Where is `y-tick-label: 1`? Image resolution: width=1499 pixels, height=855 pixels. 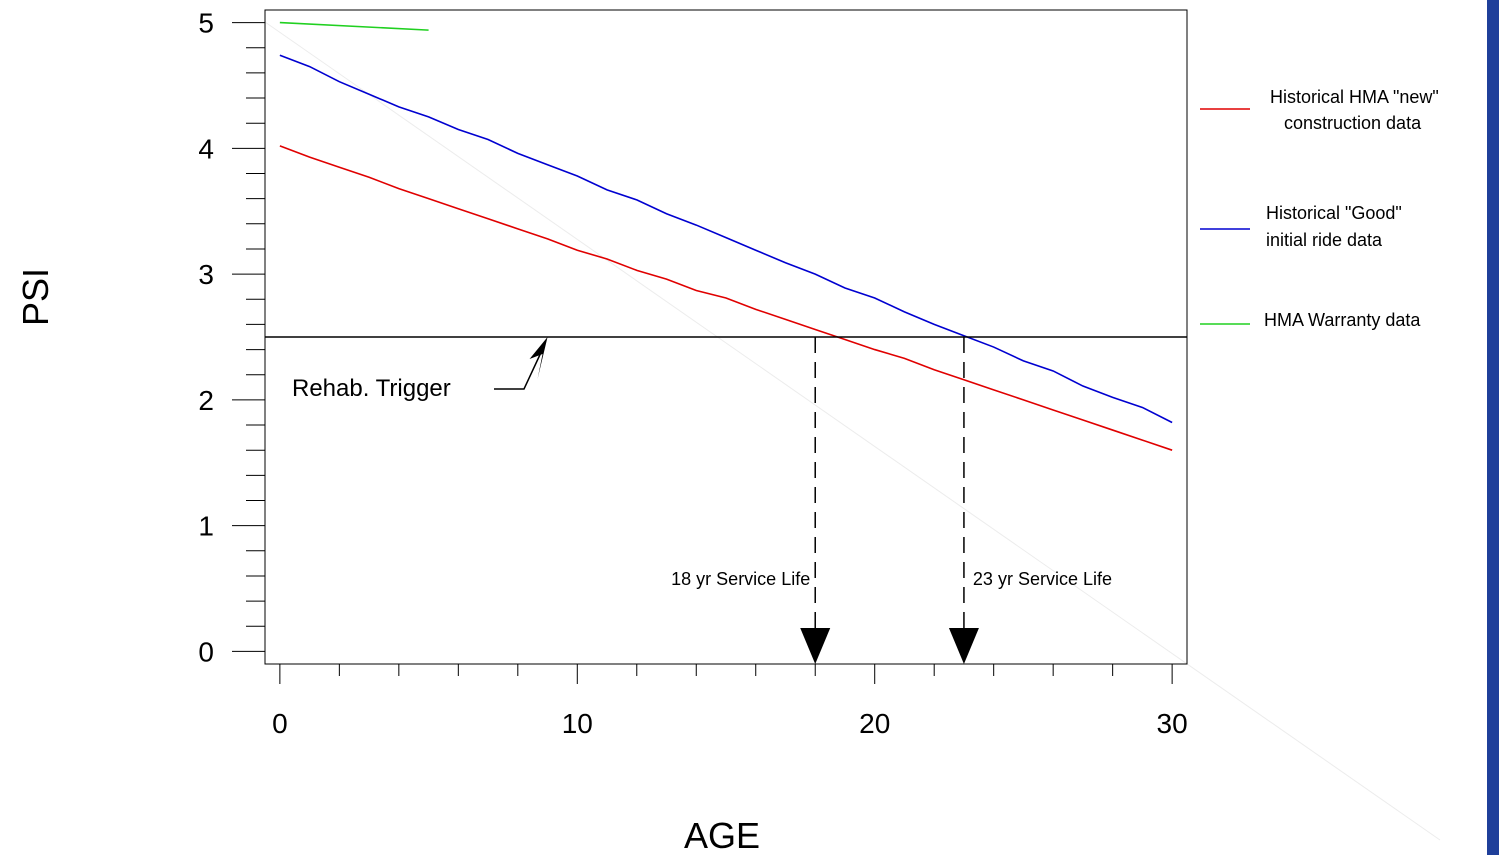
y-tick-label: 1 is located at coordinates (206, 526).